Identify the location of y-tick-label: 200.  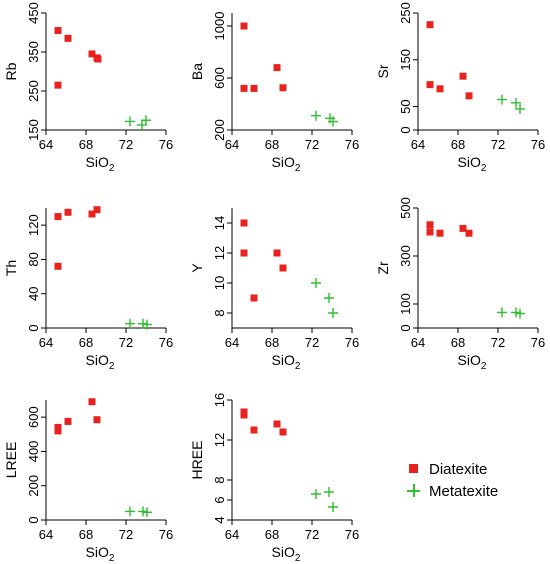
(219, 130).